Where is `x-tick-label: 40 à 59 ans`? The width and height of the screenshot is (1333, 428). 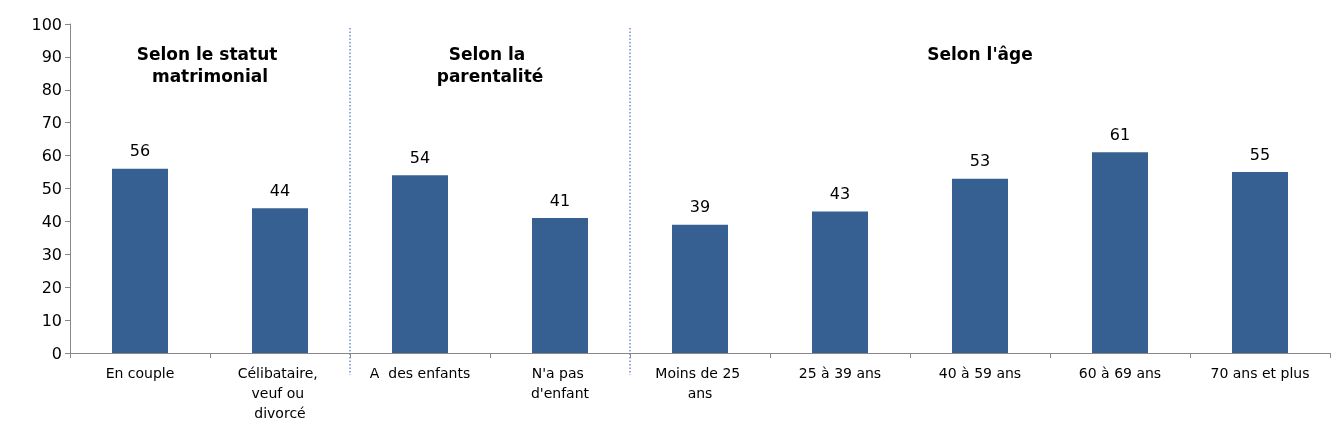 x-tick-label: 40 à 59 ans is located at coordinates (980, 373).